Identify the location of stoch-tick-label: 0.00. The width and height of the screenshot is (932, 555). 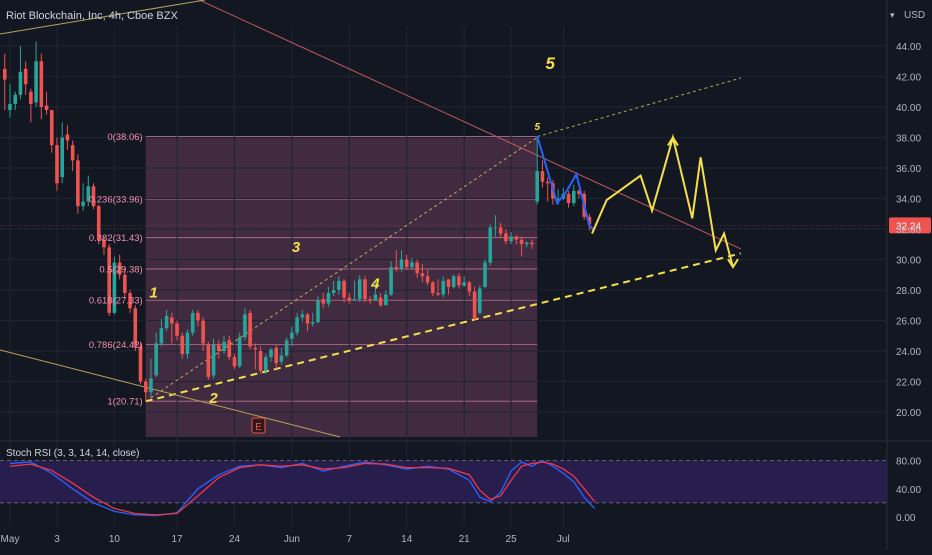
(906, 518).